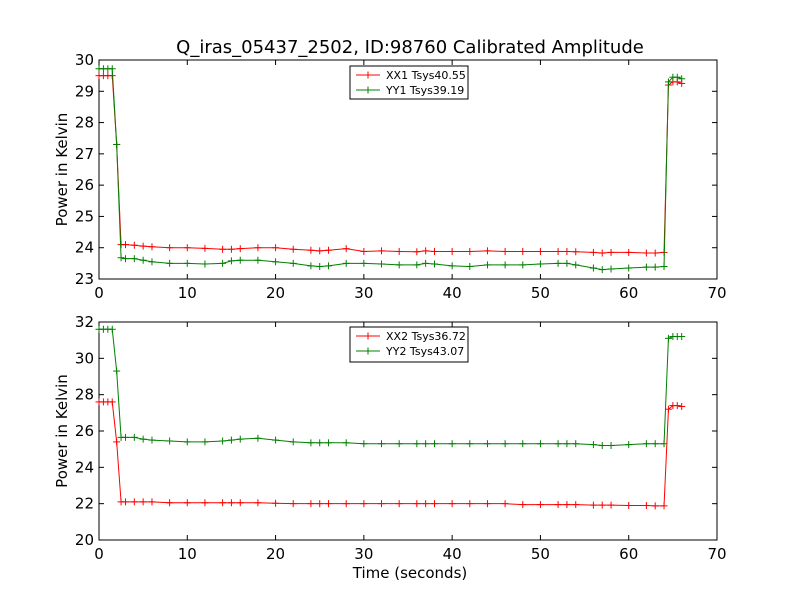 This screenshot has width=800, height=600. What do you see at coordinates (410, 573) in the screenshot?
I see `x-axis-label: Time (seconds)` at bounding box center [410, 573].